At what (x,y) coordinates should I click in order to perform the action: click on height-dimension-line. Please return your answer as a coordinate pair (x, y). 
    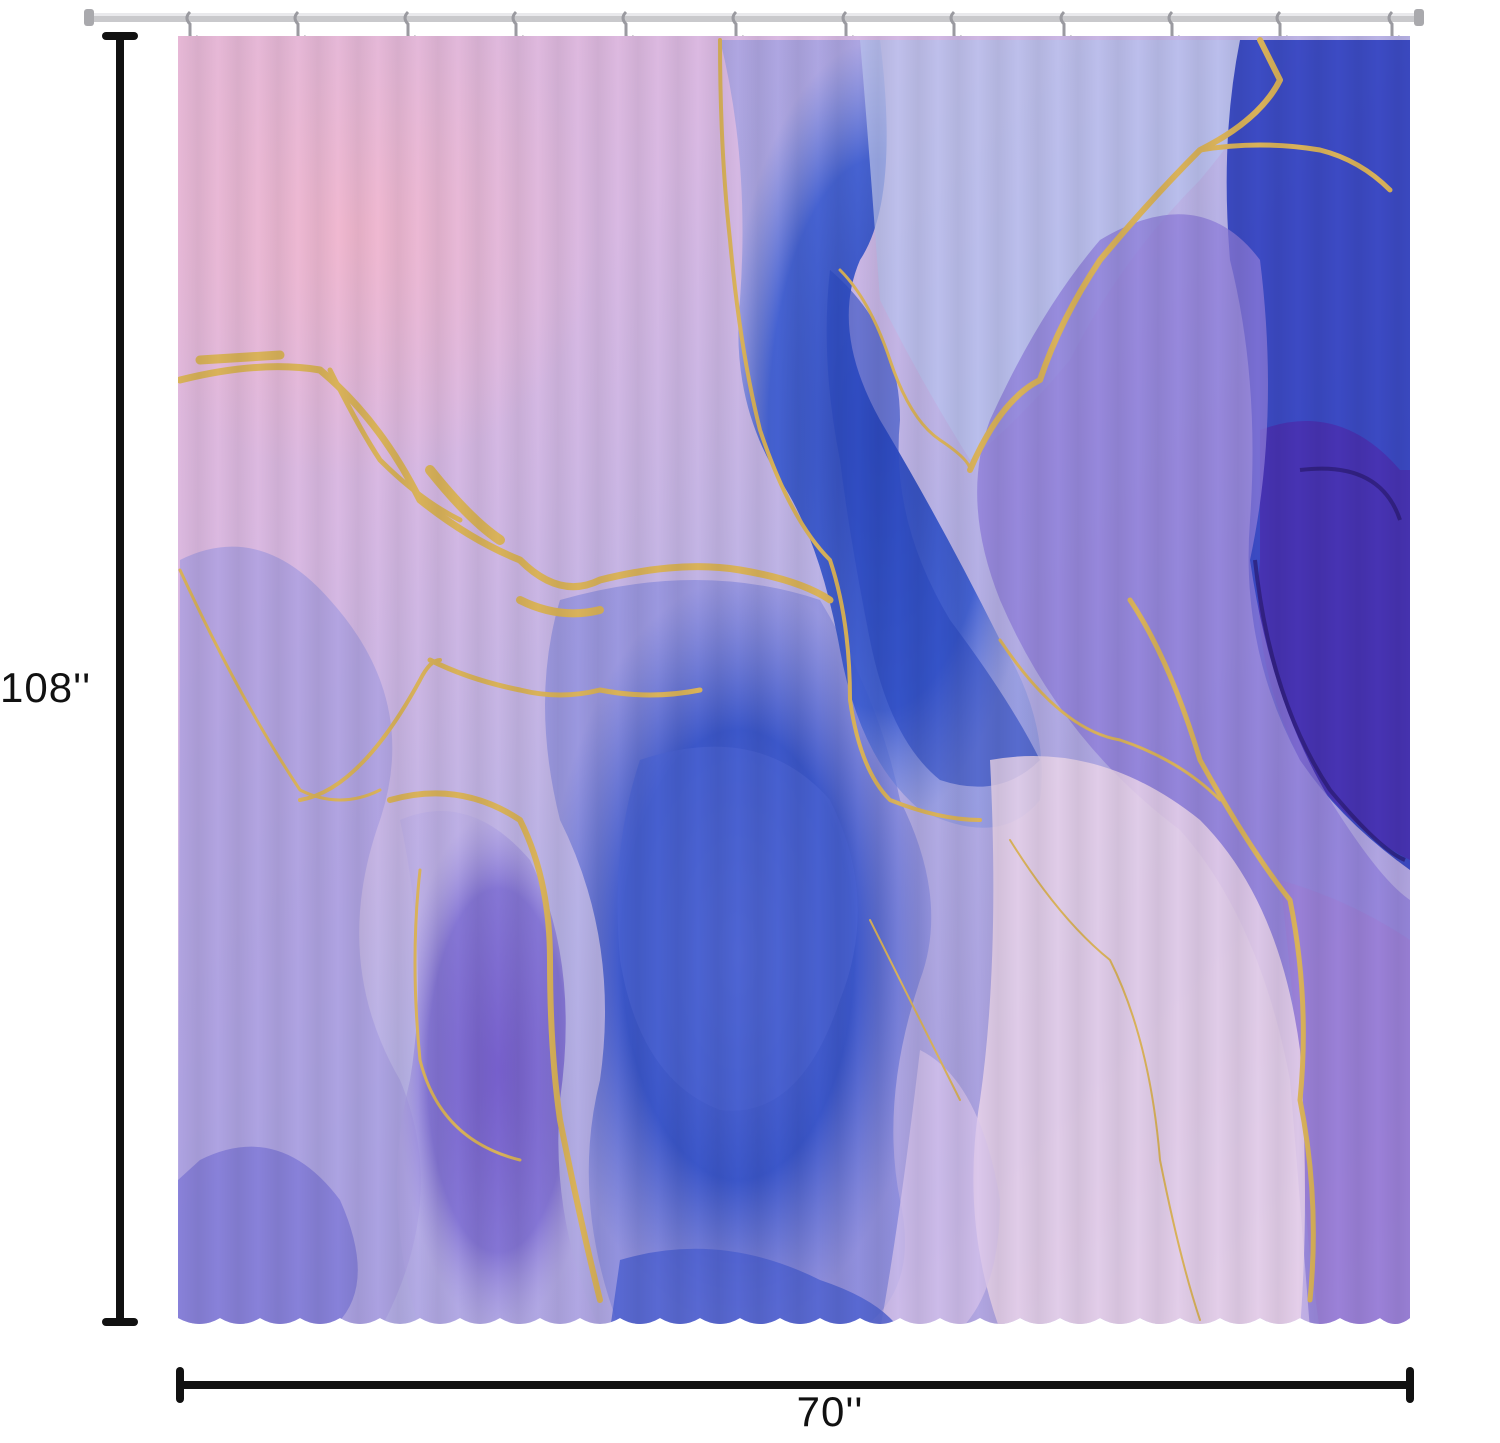
    Looking at the image, I should click on (120, 679).